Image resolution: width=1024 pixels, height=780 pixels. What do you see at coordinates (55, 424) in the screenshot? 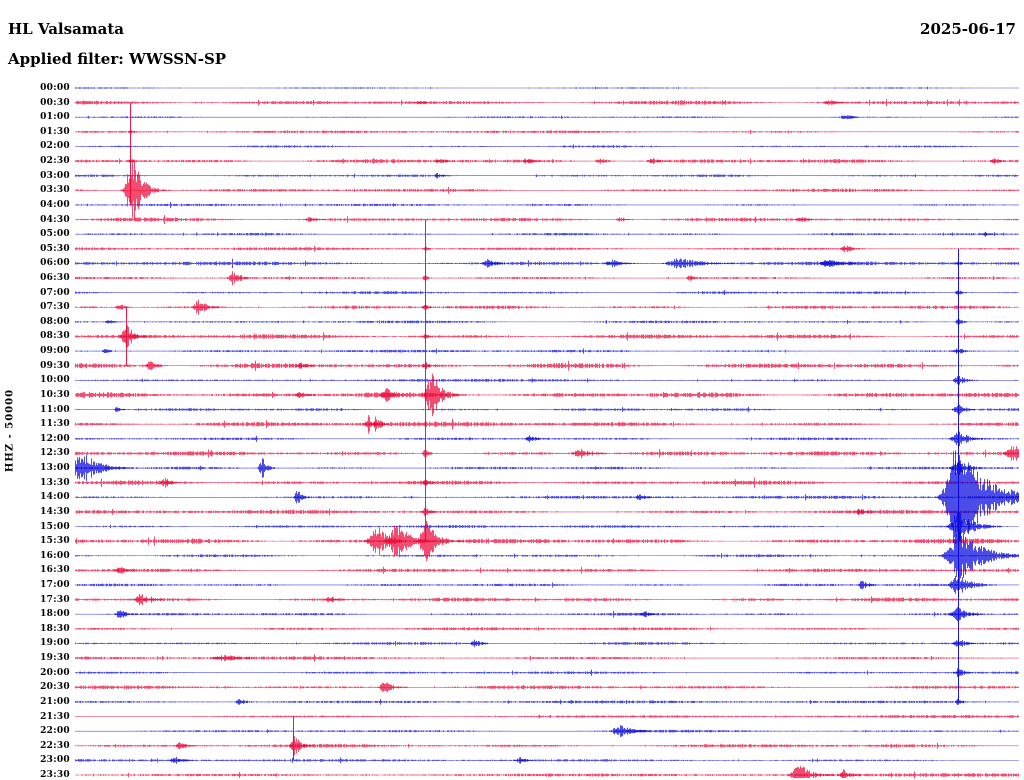
I see `time-label: 11:30` at bounding box center [55, 424].